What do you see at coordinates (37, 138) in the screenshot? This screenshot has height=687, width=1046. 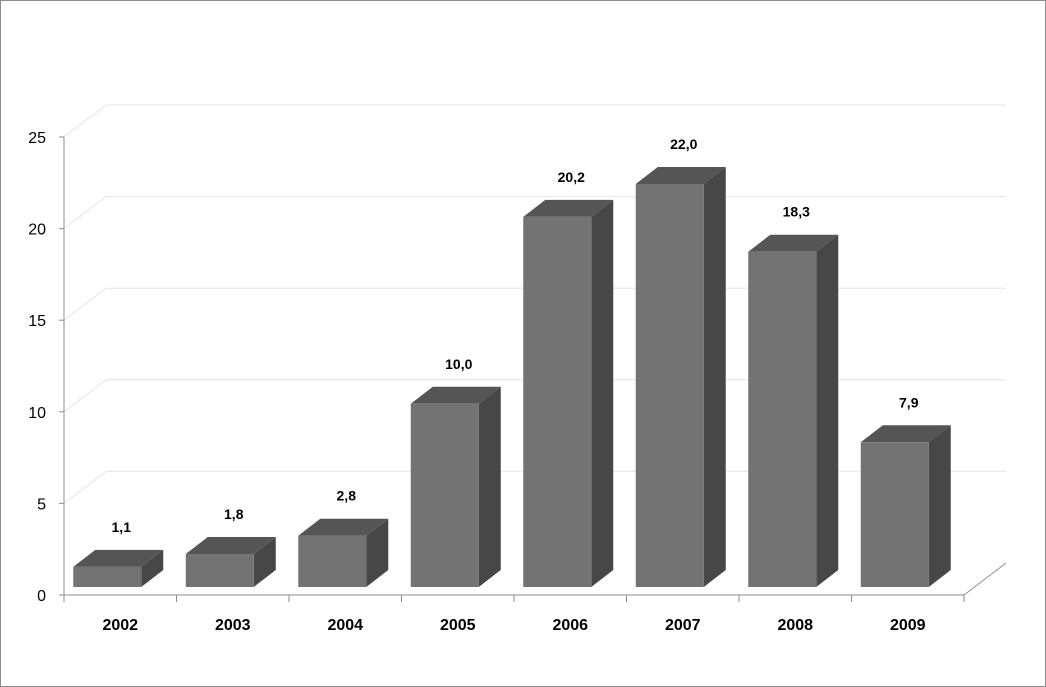 I see `y-tick-label: 25` at bounding box center [37, 138].